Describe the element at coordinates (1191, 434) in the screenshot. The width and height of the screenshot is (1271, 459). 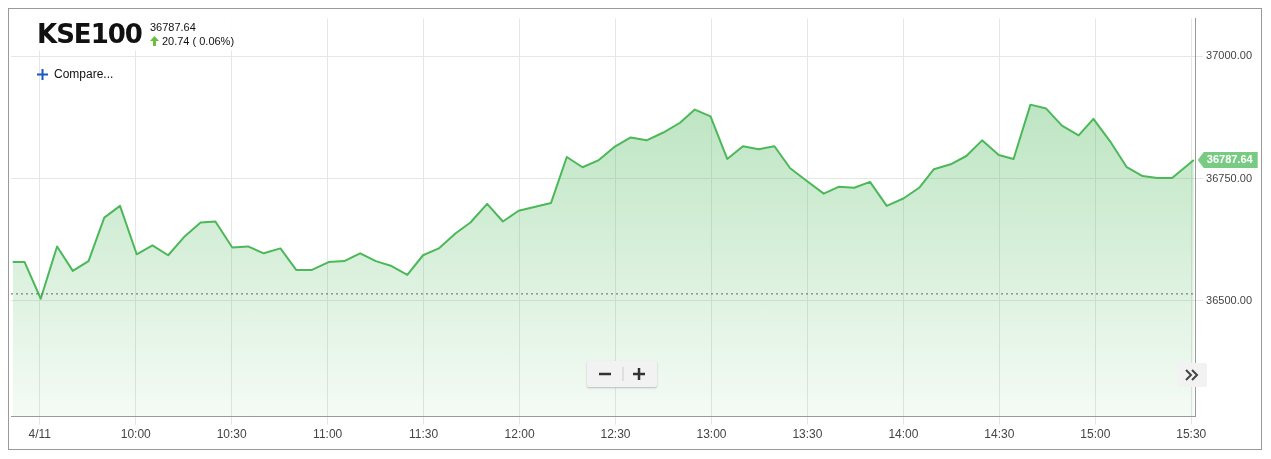
I see `x-tick-label: 15:30` at that location.